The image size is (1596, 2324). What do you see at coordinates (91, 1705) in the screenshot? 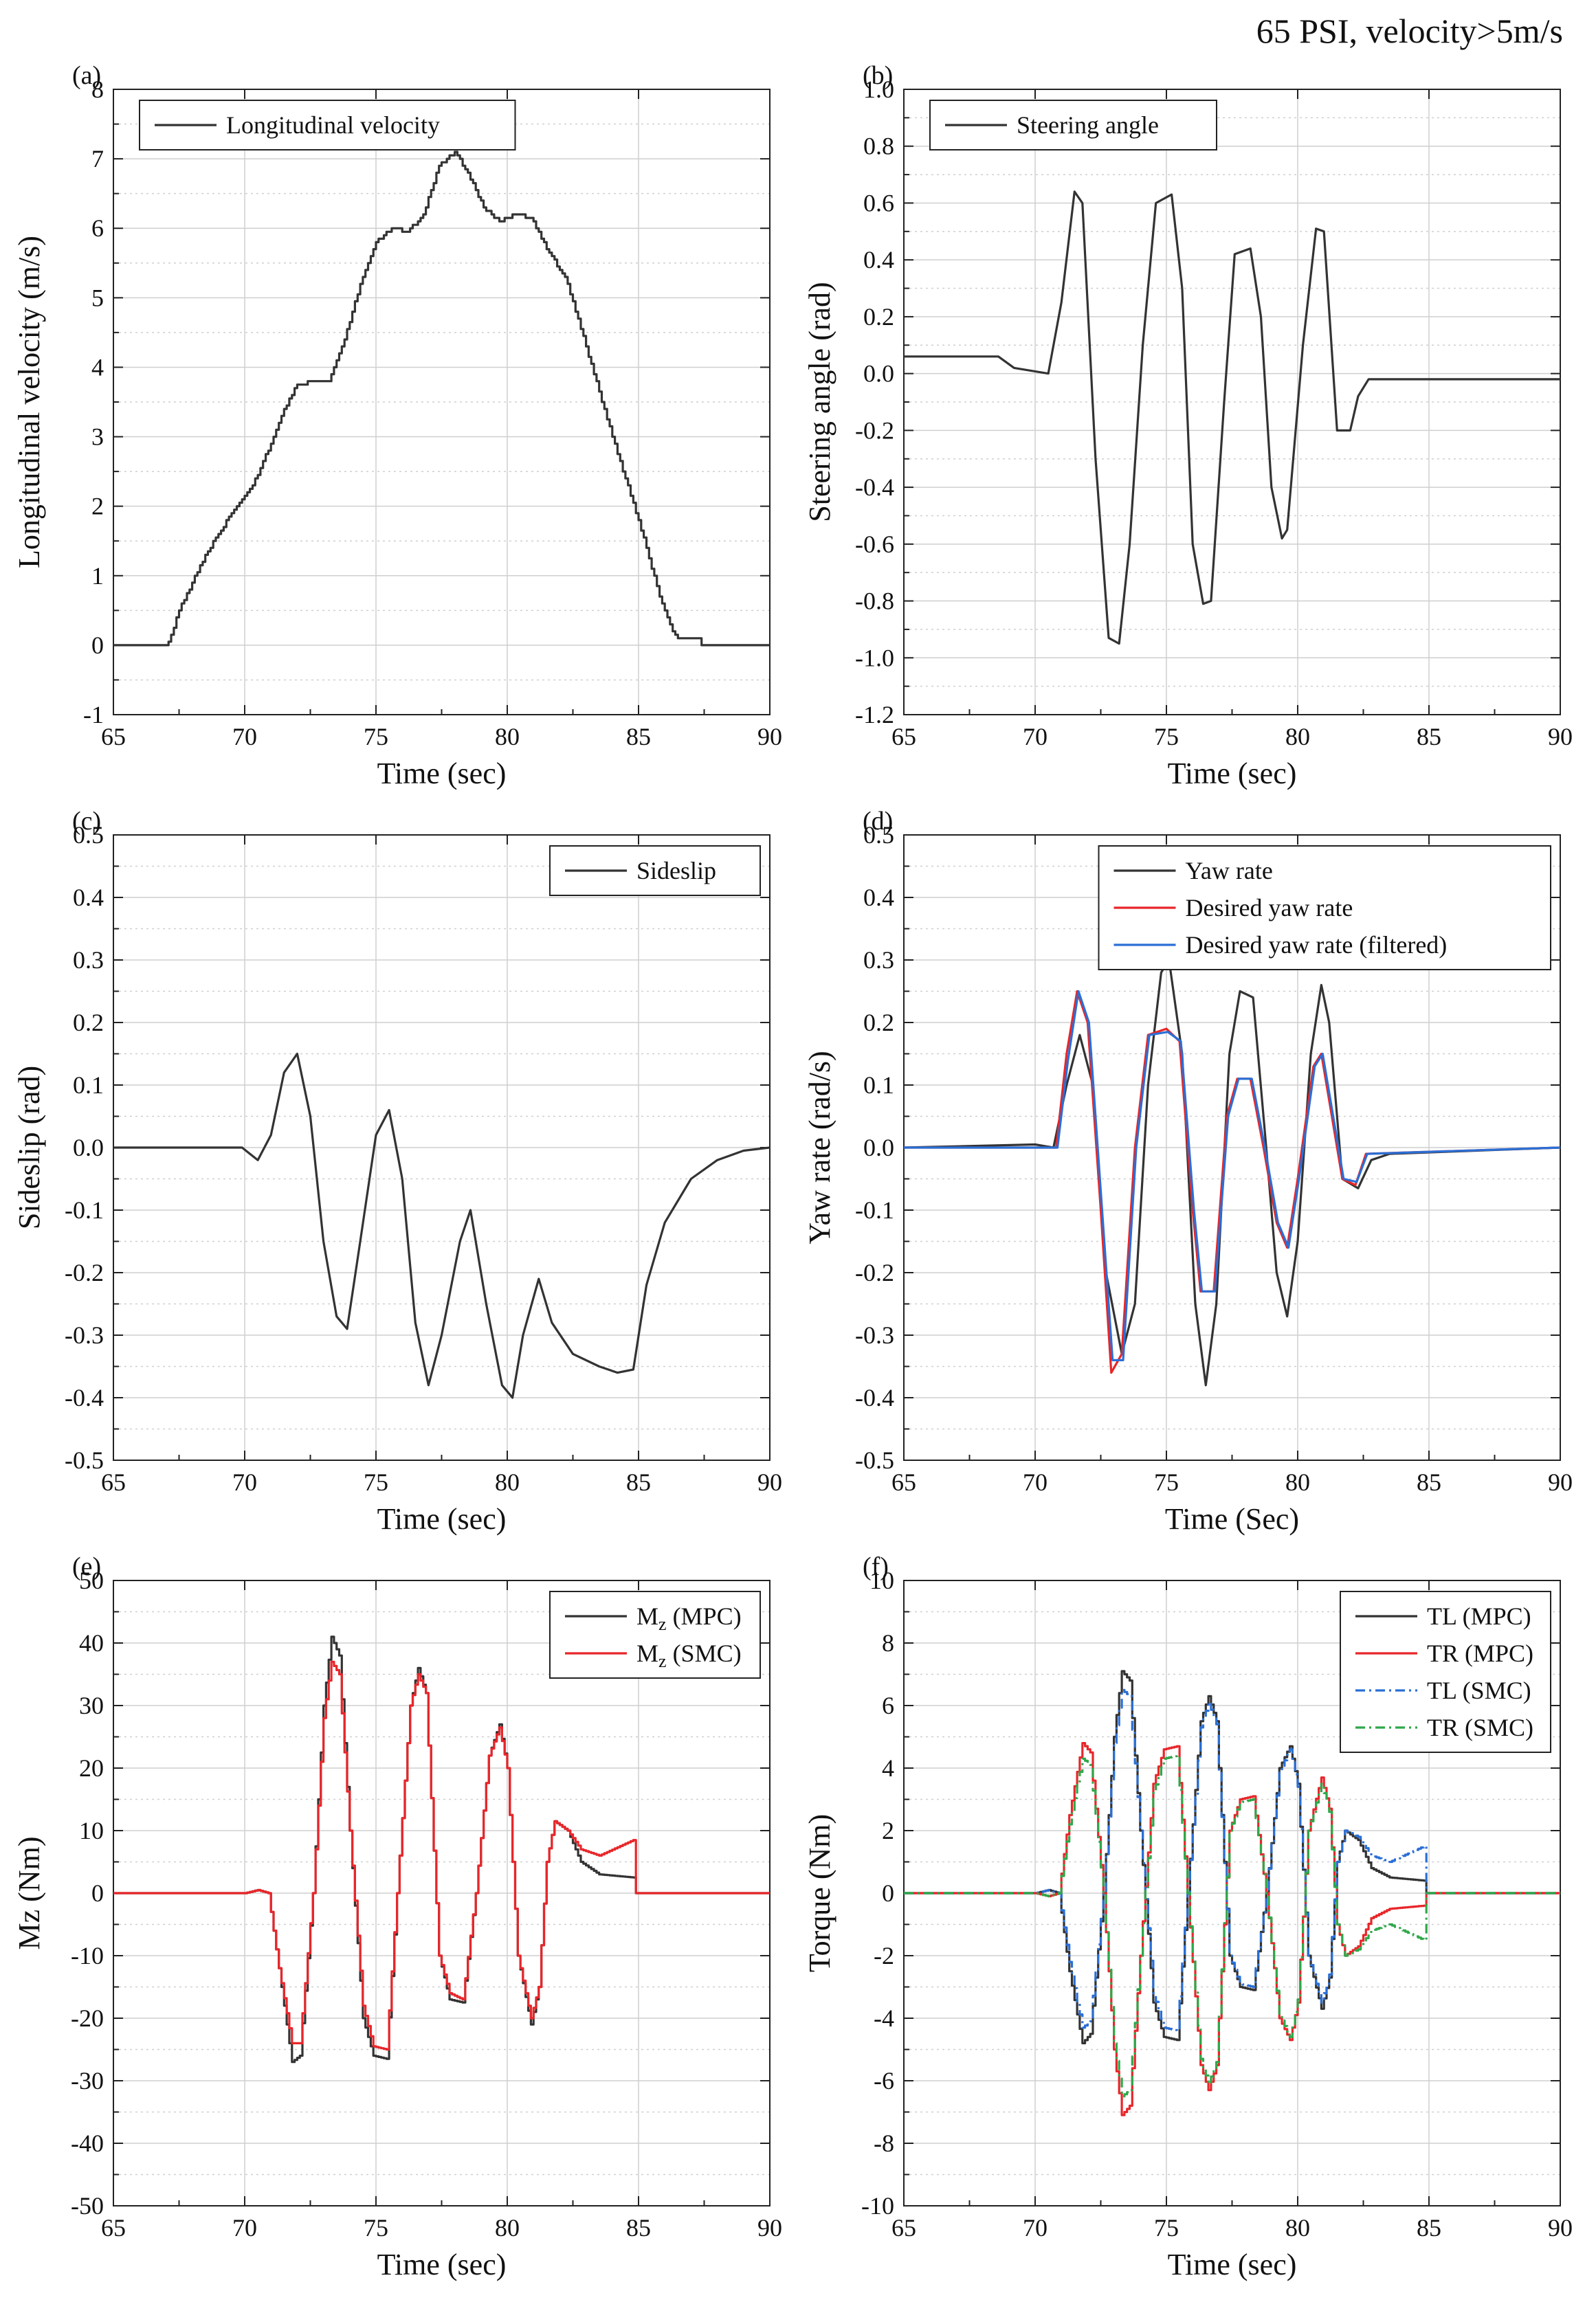
I see `y-tick-label: 30` at bounding box center [91, 1705].